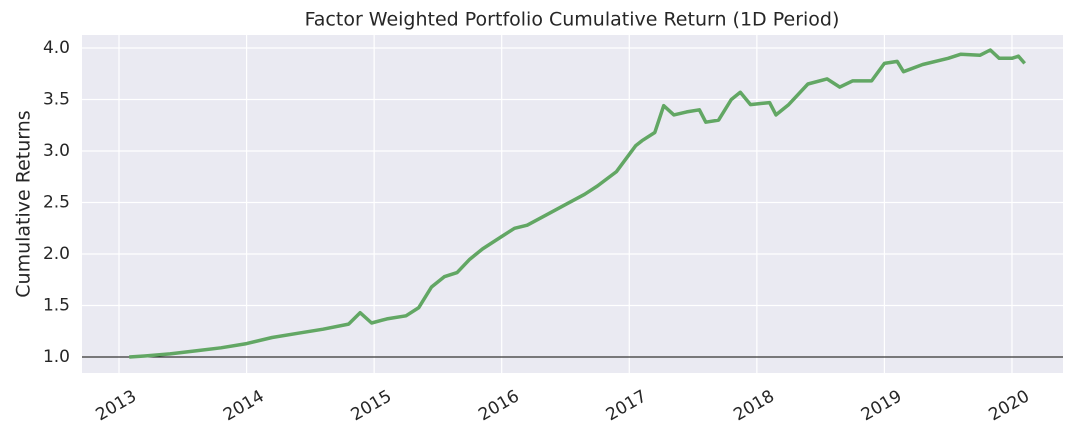  What do you see at coordinates (371, 405) in the screenshot?
I see `x-tick-label: 2015` at bounding box center [371, 405].